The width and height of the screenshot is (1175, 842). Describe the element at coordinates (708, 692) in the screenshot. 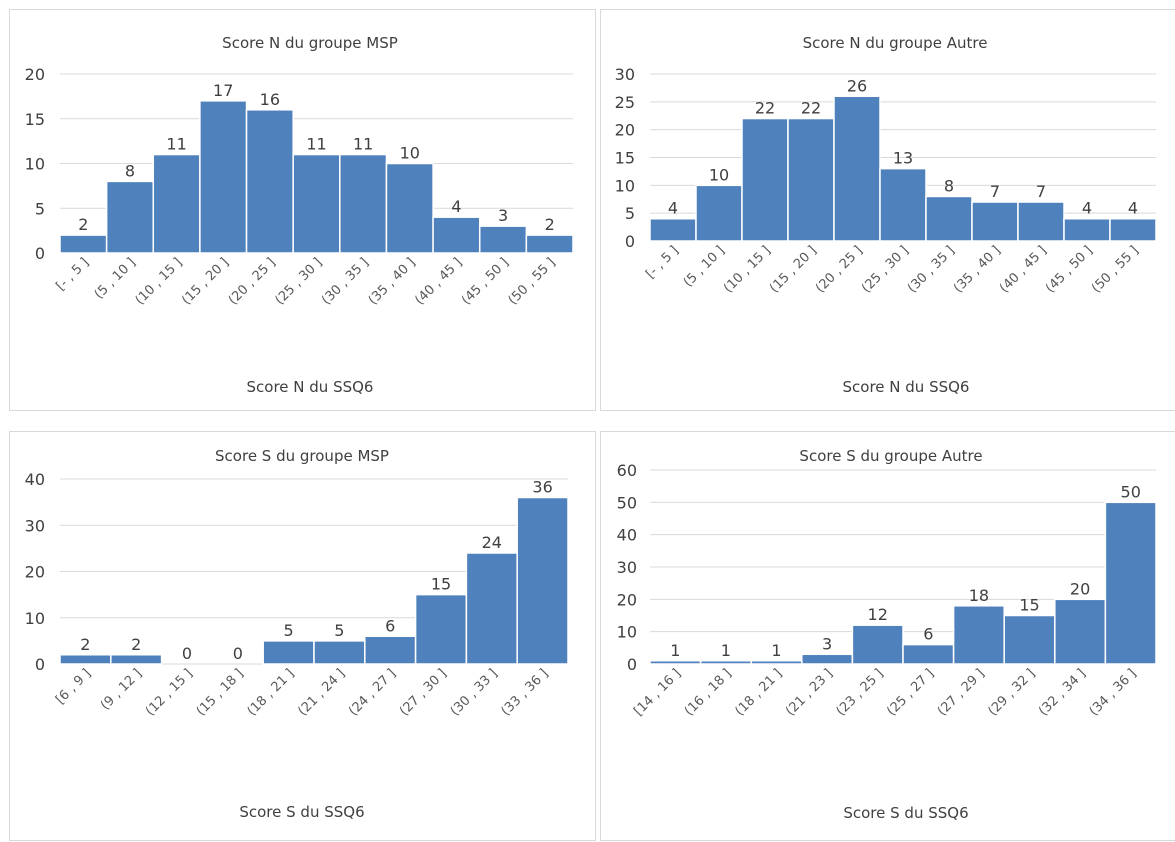

I see `x-tick-label: (16 , 18 ]` at that location.